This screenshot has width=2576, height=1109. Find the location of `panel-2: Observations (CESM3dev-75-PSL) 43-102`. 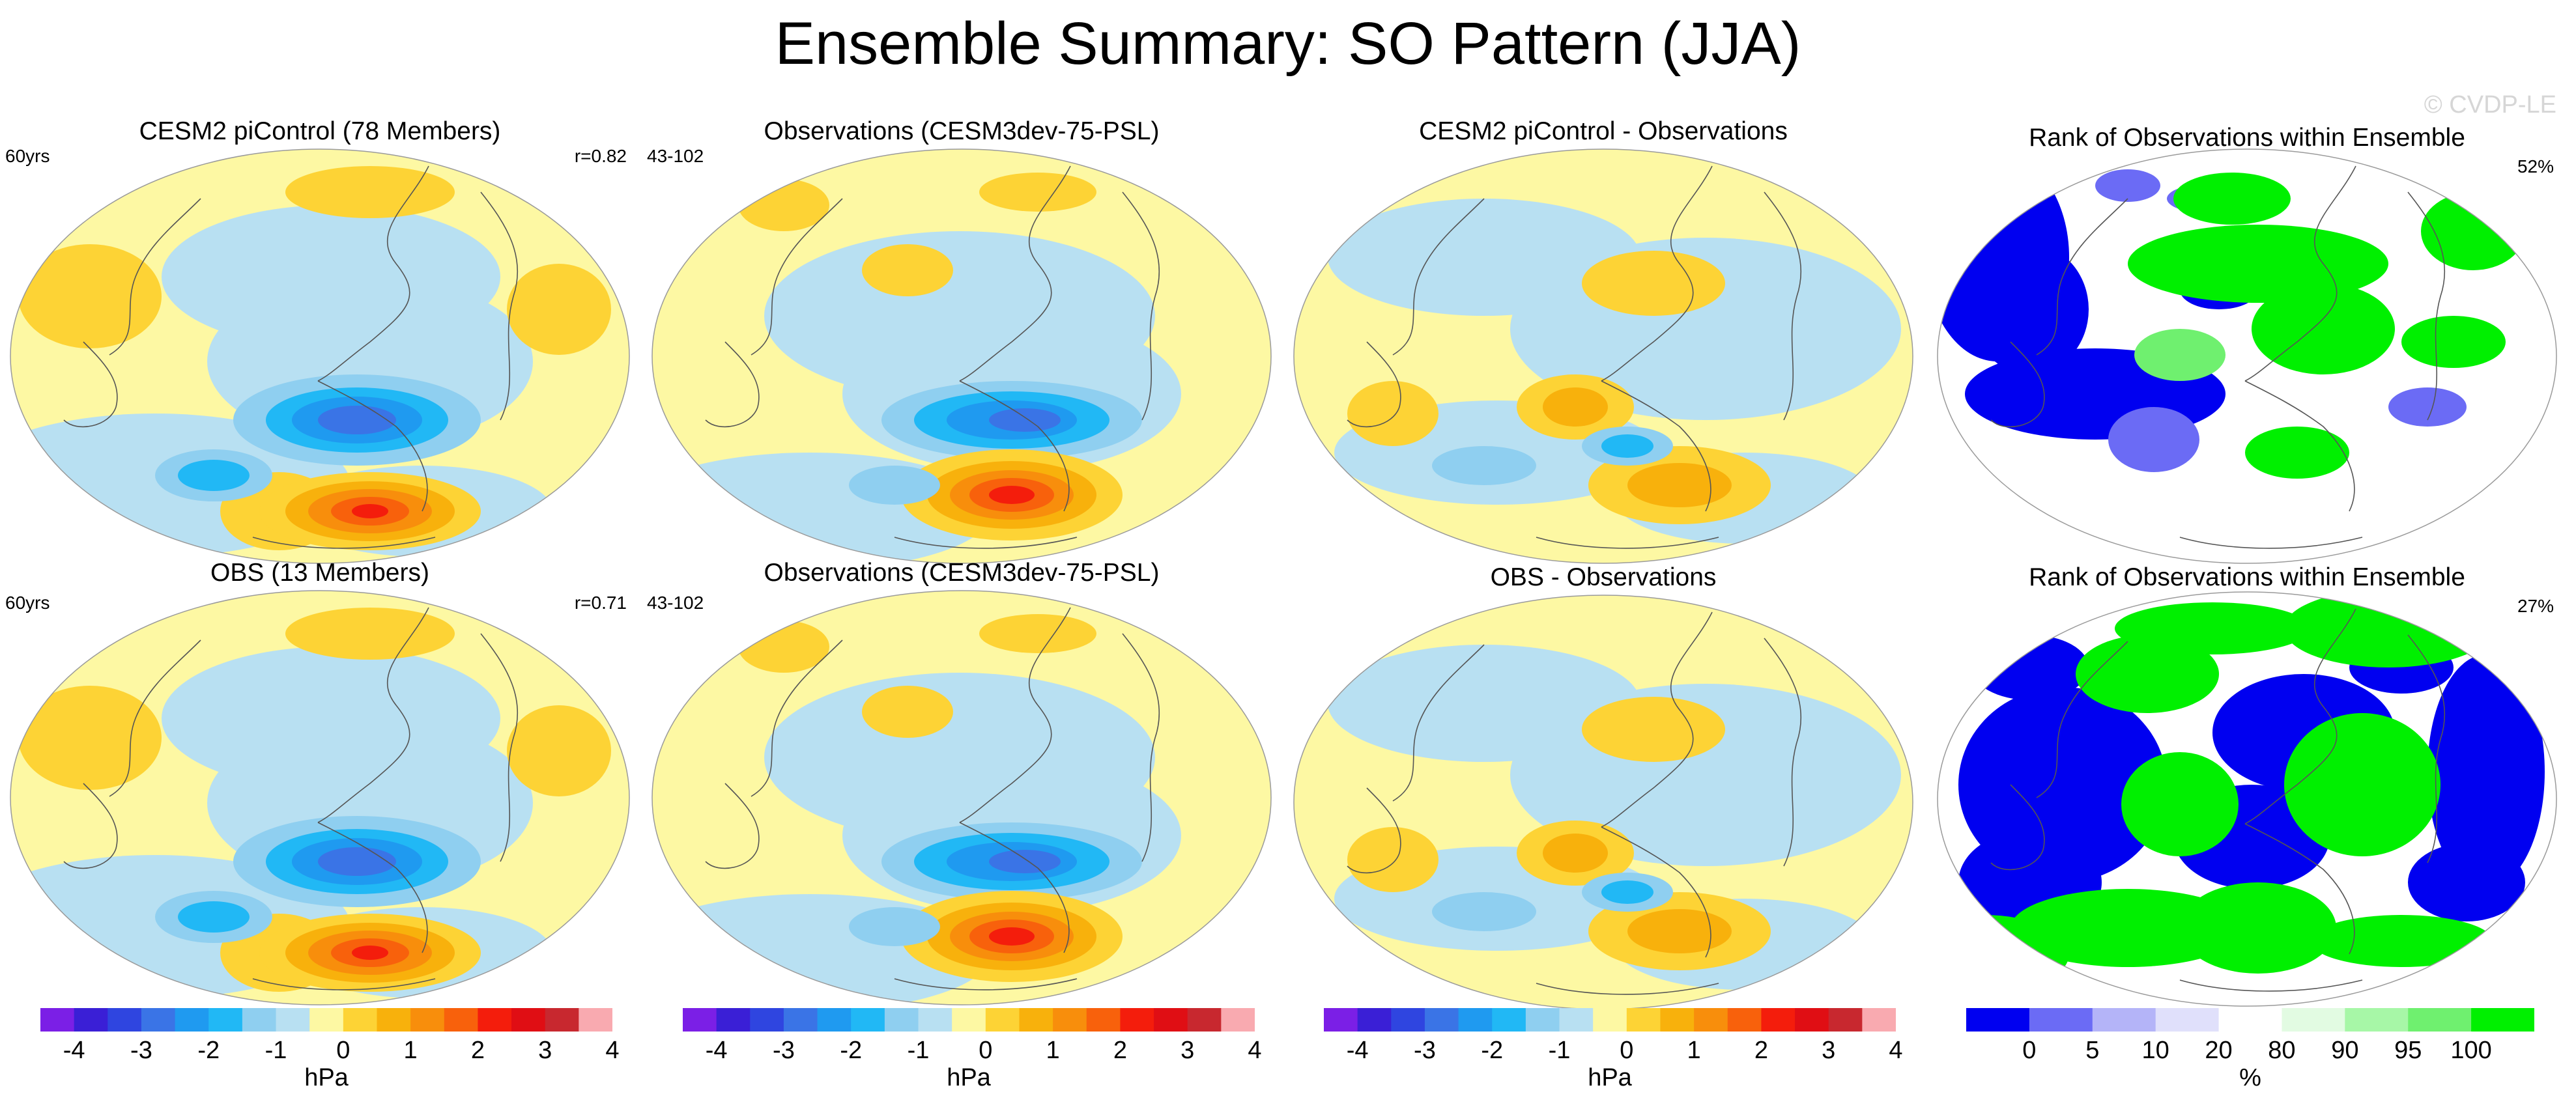

panel-2: Observations (CESM3dev-75-PSL) 43-102 is located at coordinates (961, 342).